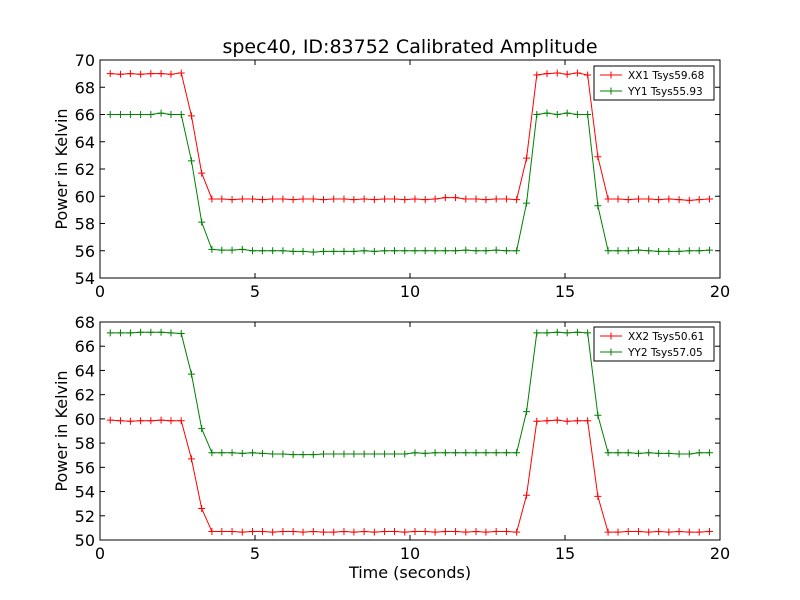  Describe the element at coordinates (85, 370) in the screenshot. I see `y-tick-label: 64` at that location.